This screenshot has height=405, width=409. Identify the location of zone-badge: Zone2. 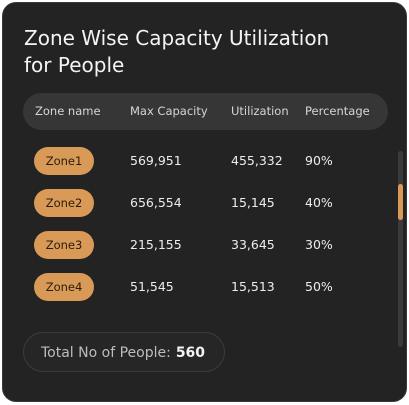
(64, 203).